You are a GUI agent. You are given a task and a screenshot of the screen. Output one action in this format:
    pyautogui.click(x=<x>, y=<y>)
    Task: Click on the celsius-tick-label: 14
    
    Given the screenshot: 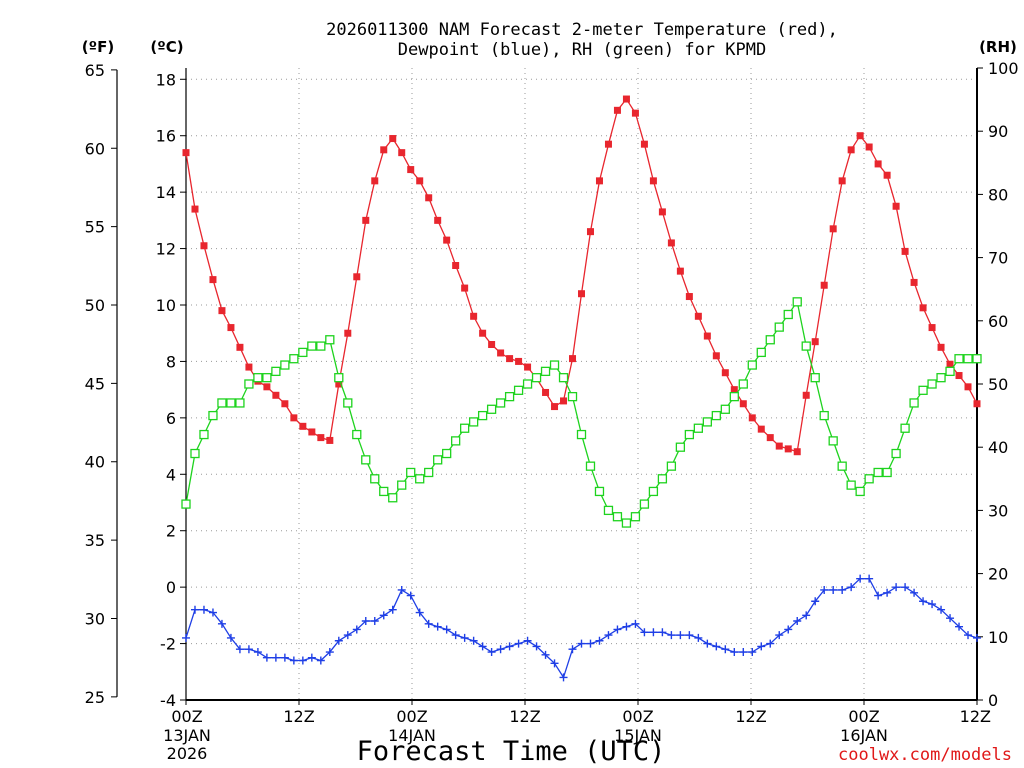 What is the action you would take?
    pyautogui.click(x=166, y=192)
    